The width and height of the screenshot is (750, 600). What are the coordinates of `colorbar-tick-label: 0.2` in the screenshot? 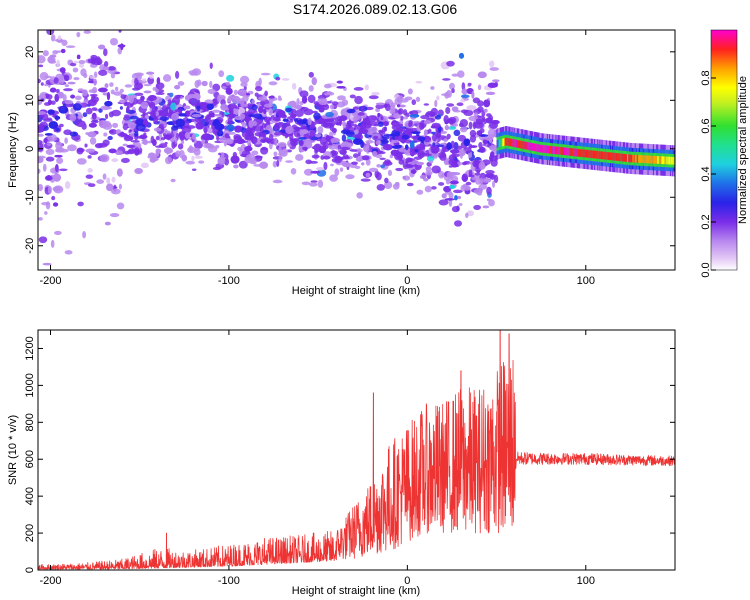 It's located at (706, 221).